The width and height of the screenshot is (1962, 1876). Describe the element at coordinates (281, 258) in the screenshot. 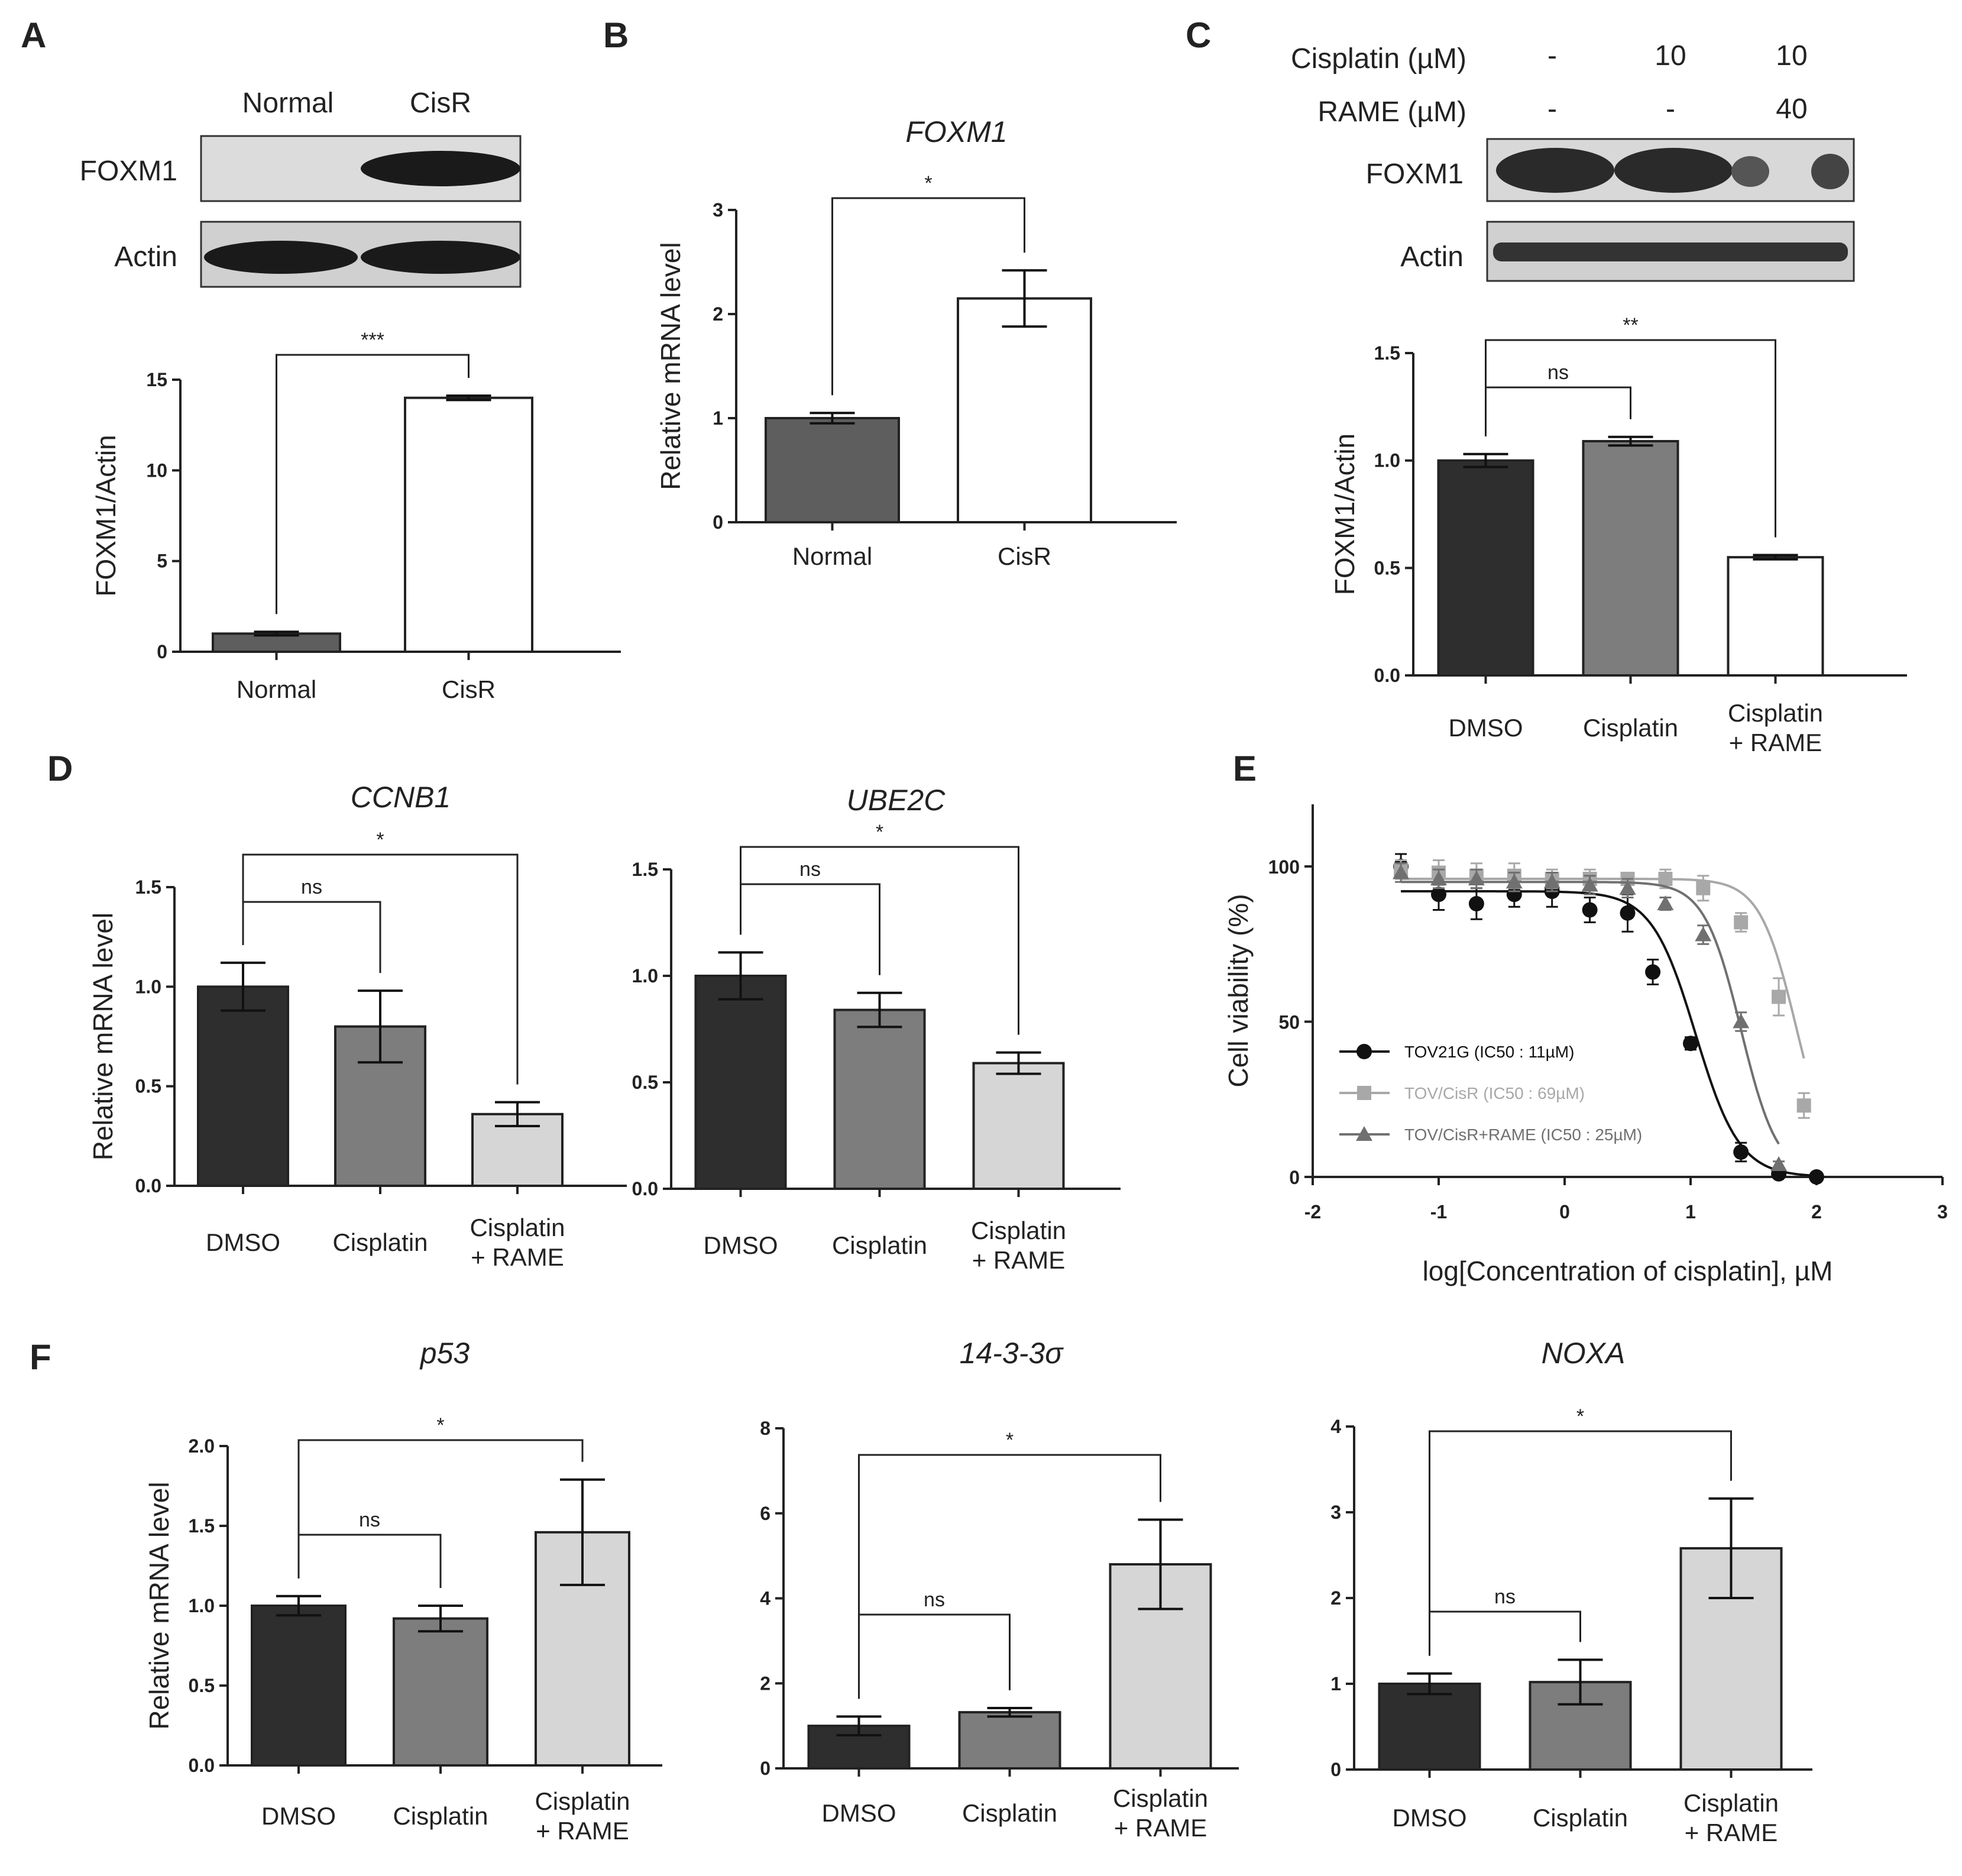

I see `blot-a-actin-band-normal` at that location.